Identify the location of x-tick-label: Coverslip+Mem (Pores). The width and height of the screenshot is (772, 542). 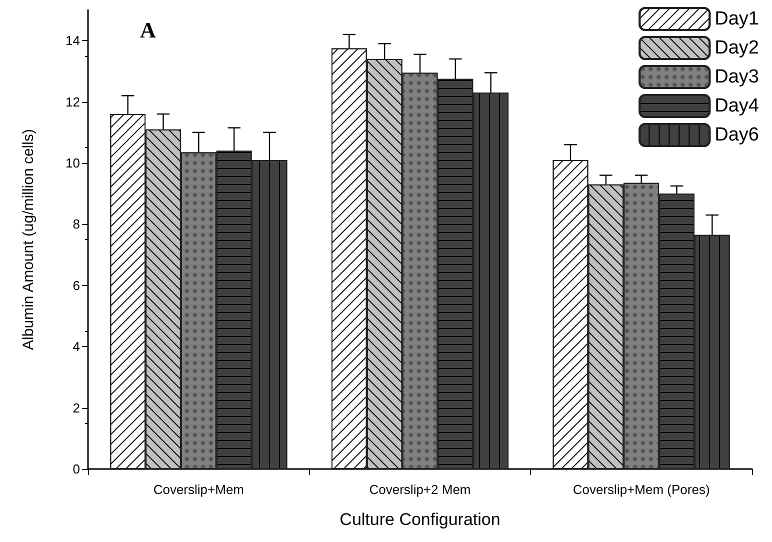
(641, 489).